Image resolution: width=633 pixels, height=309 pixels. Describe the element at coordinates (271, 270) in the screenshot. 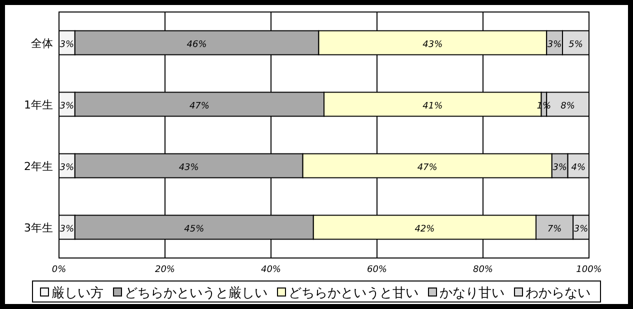

I see `x-tick-label: 40%` at that location.